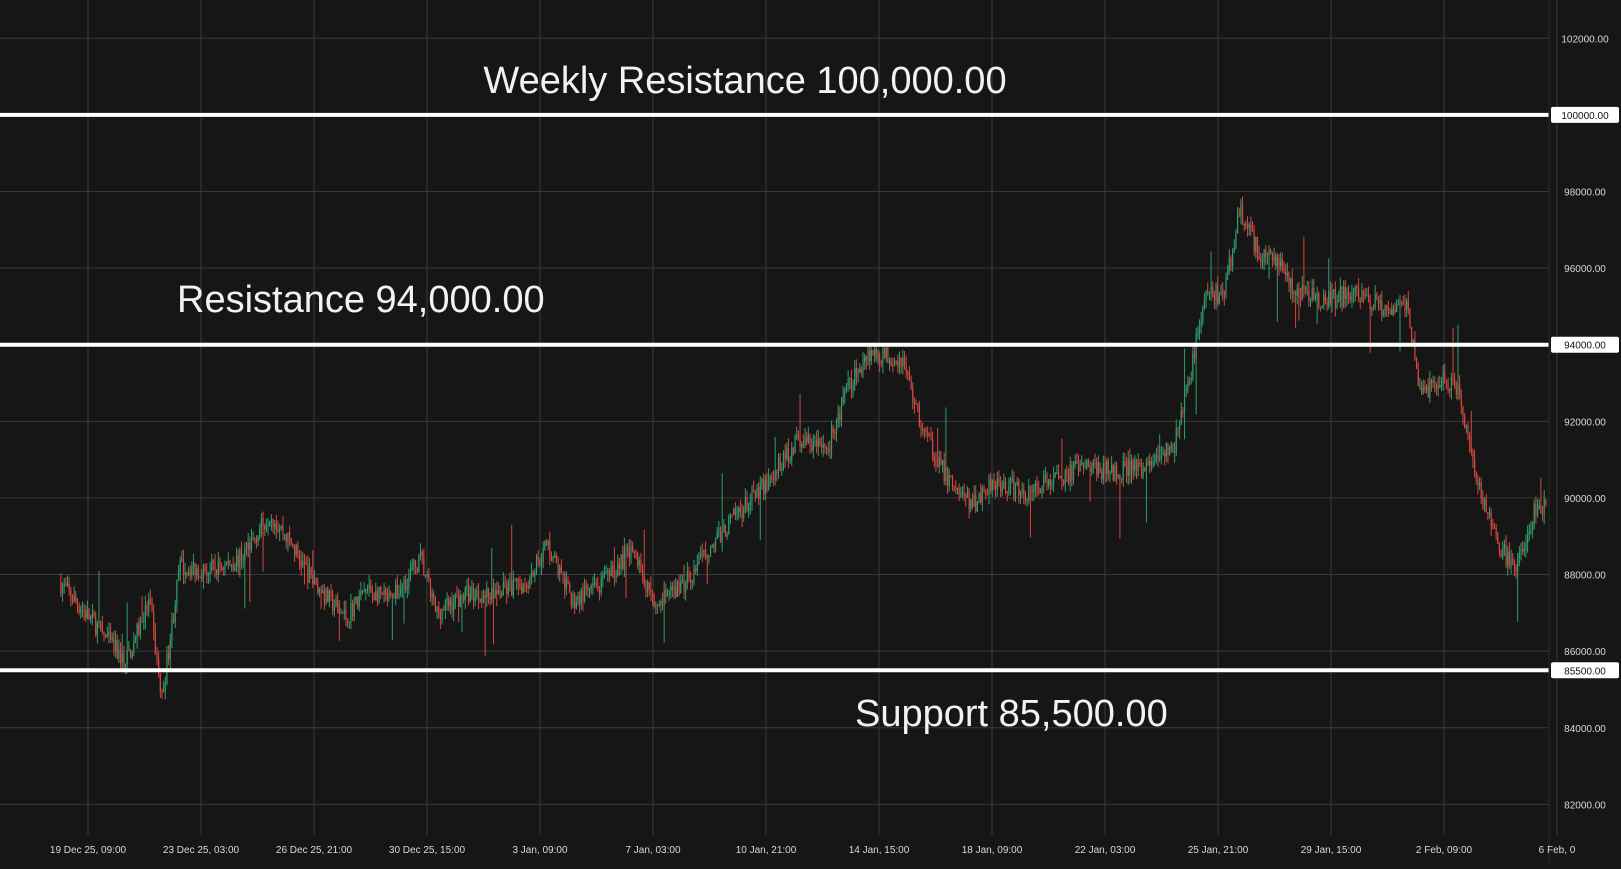 This screenshot has height=869, width=1621. What do you see at coordinates (1557, 850) in the screenshot?
I see `x-tick-label: 6 Feb, 0` at bounding box center [1557, 850].